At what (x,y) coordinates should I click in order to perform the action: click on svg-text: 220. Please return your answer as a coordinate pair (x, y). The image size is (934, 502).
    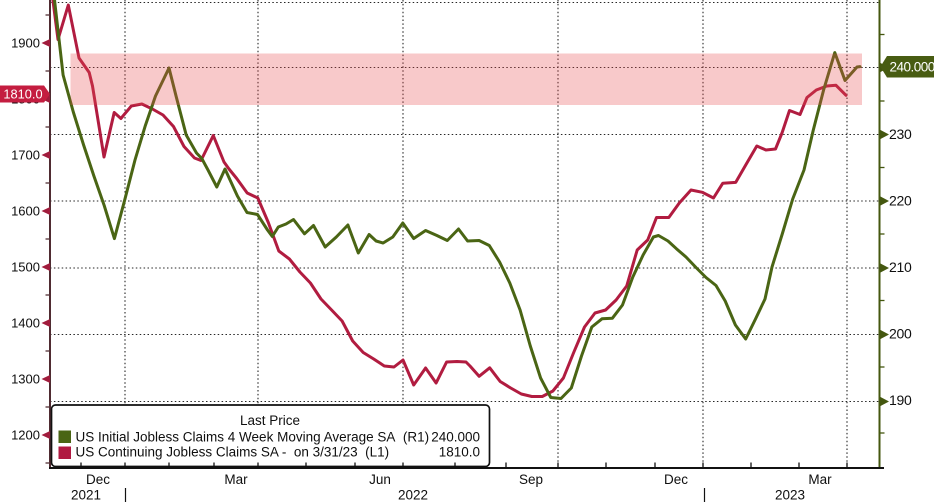
    Looking at the image, I should click on (900, 201).